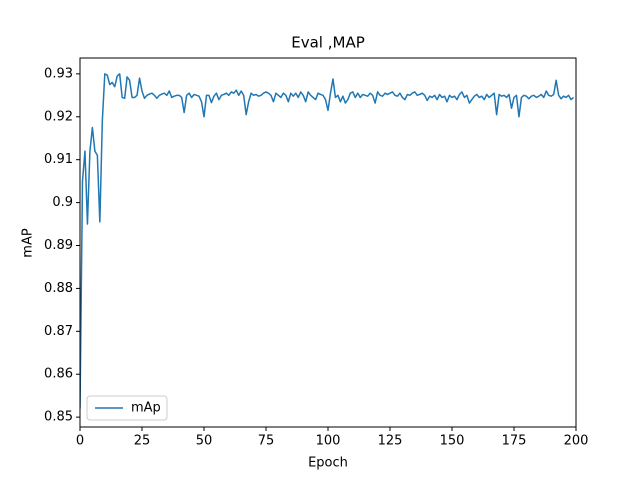  I want to click on x-tick-label: 25, so click(142, 441).